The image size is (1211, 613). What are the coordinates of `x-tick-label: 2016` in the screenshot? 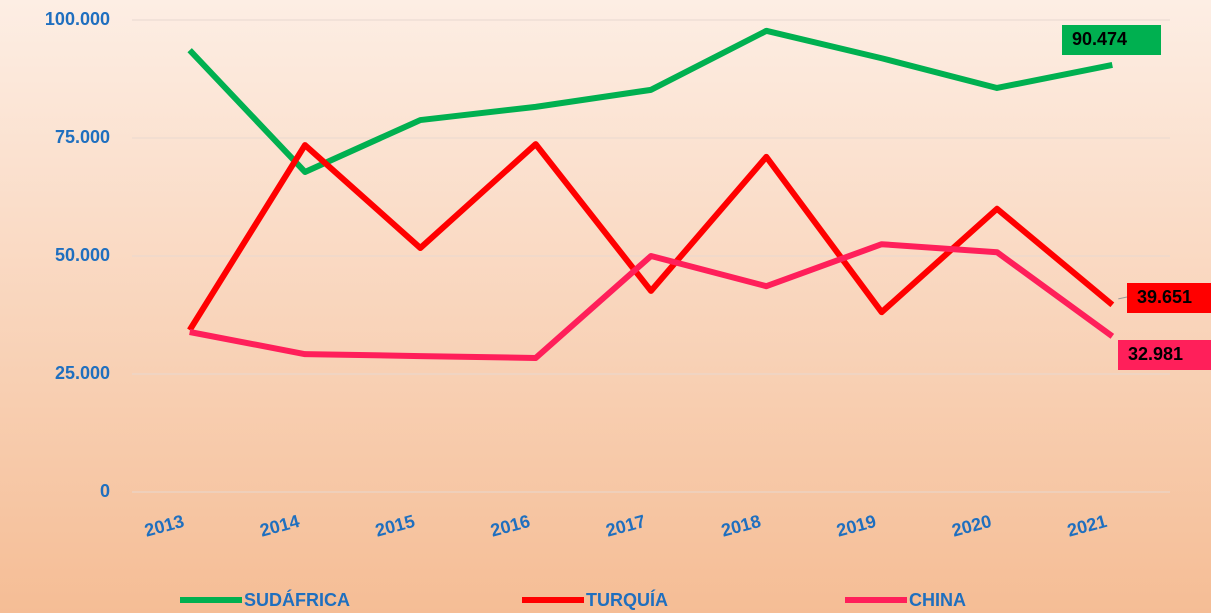 It's located at (510, 526).